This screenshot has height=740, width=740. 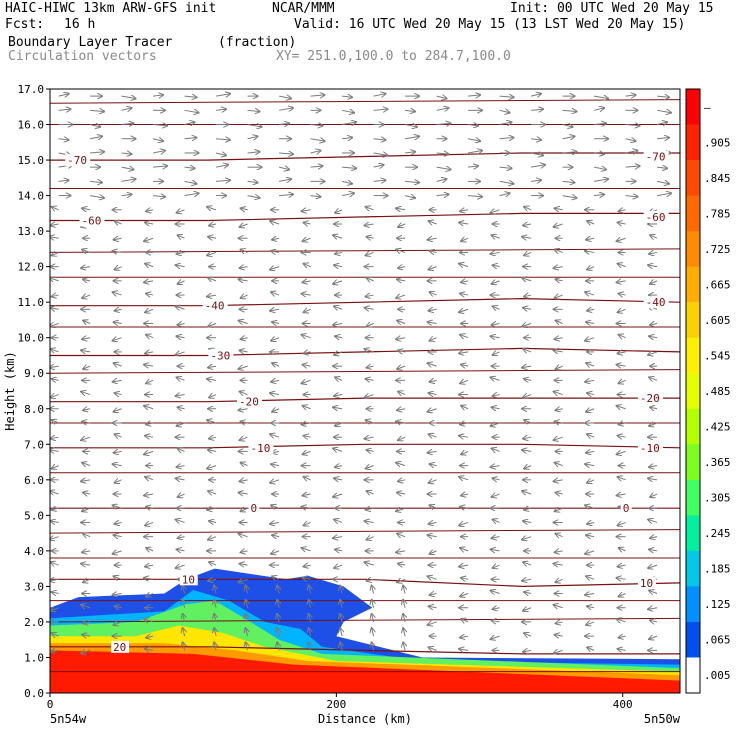 I want to click on forecast-label: Fcst:, so click(x=25, y=24).